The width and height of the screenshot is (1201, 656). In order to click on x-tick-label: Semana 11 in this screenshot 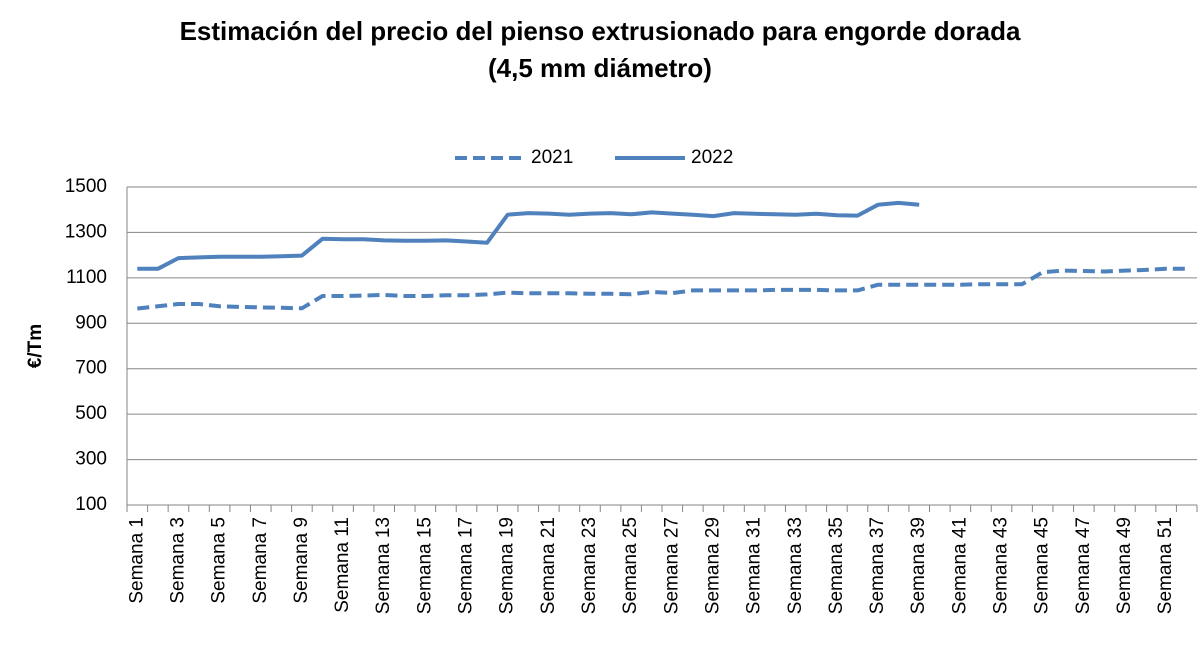, I will do `click(342, 565)`.